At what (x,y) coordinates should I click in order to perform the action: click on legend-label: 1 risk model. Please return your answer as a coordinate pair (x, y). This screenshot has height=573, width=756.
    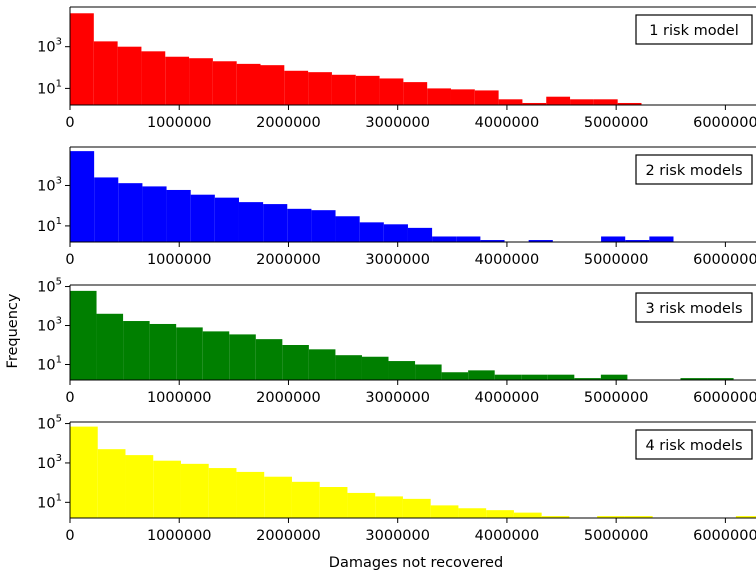
    Looking at the image, I should click on (694, 31).